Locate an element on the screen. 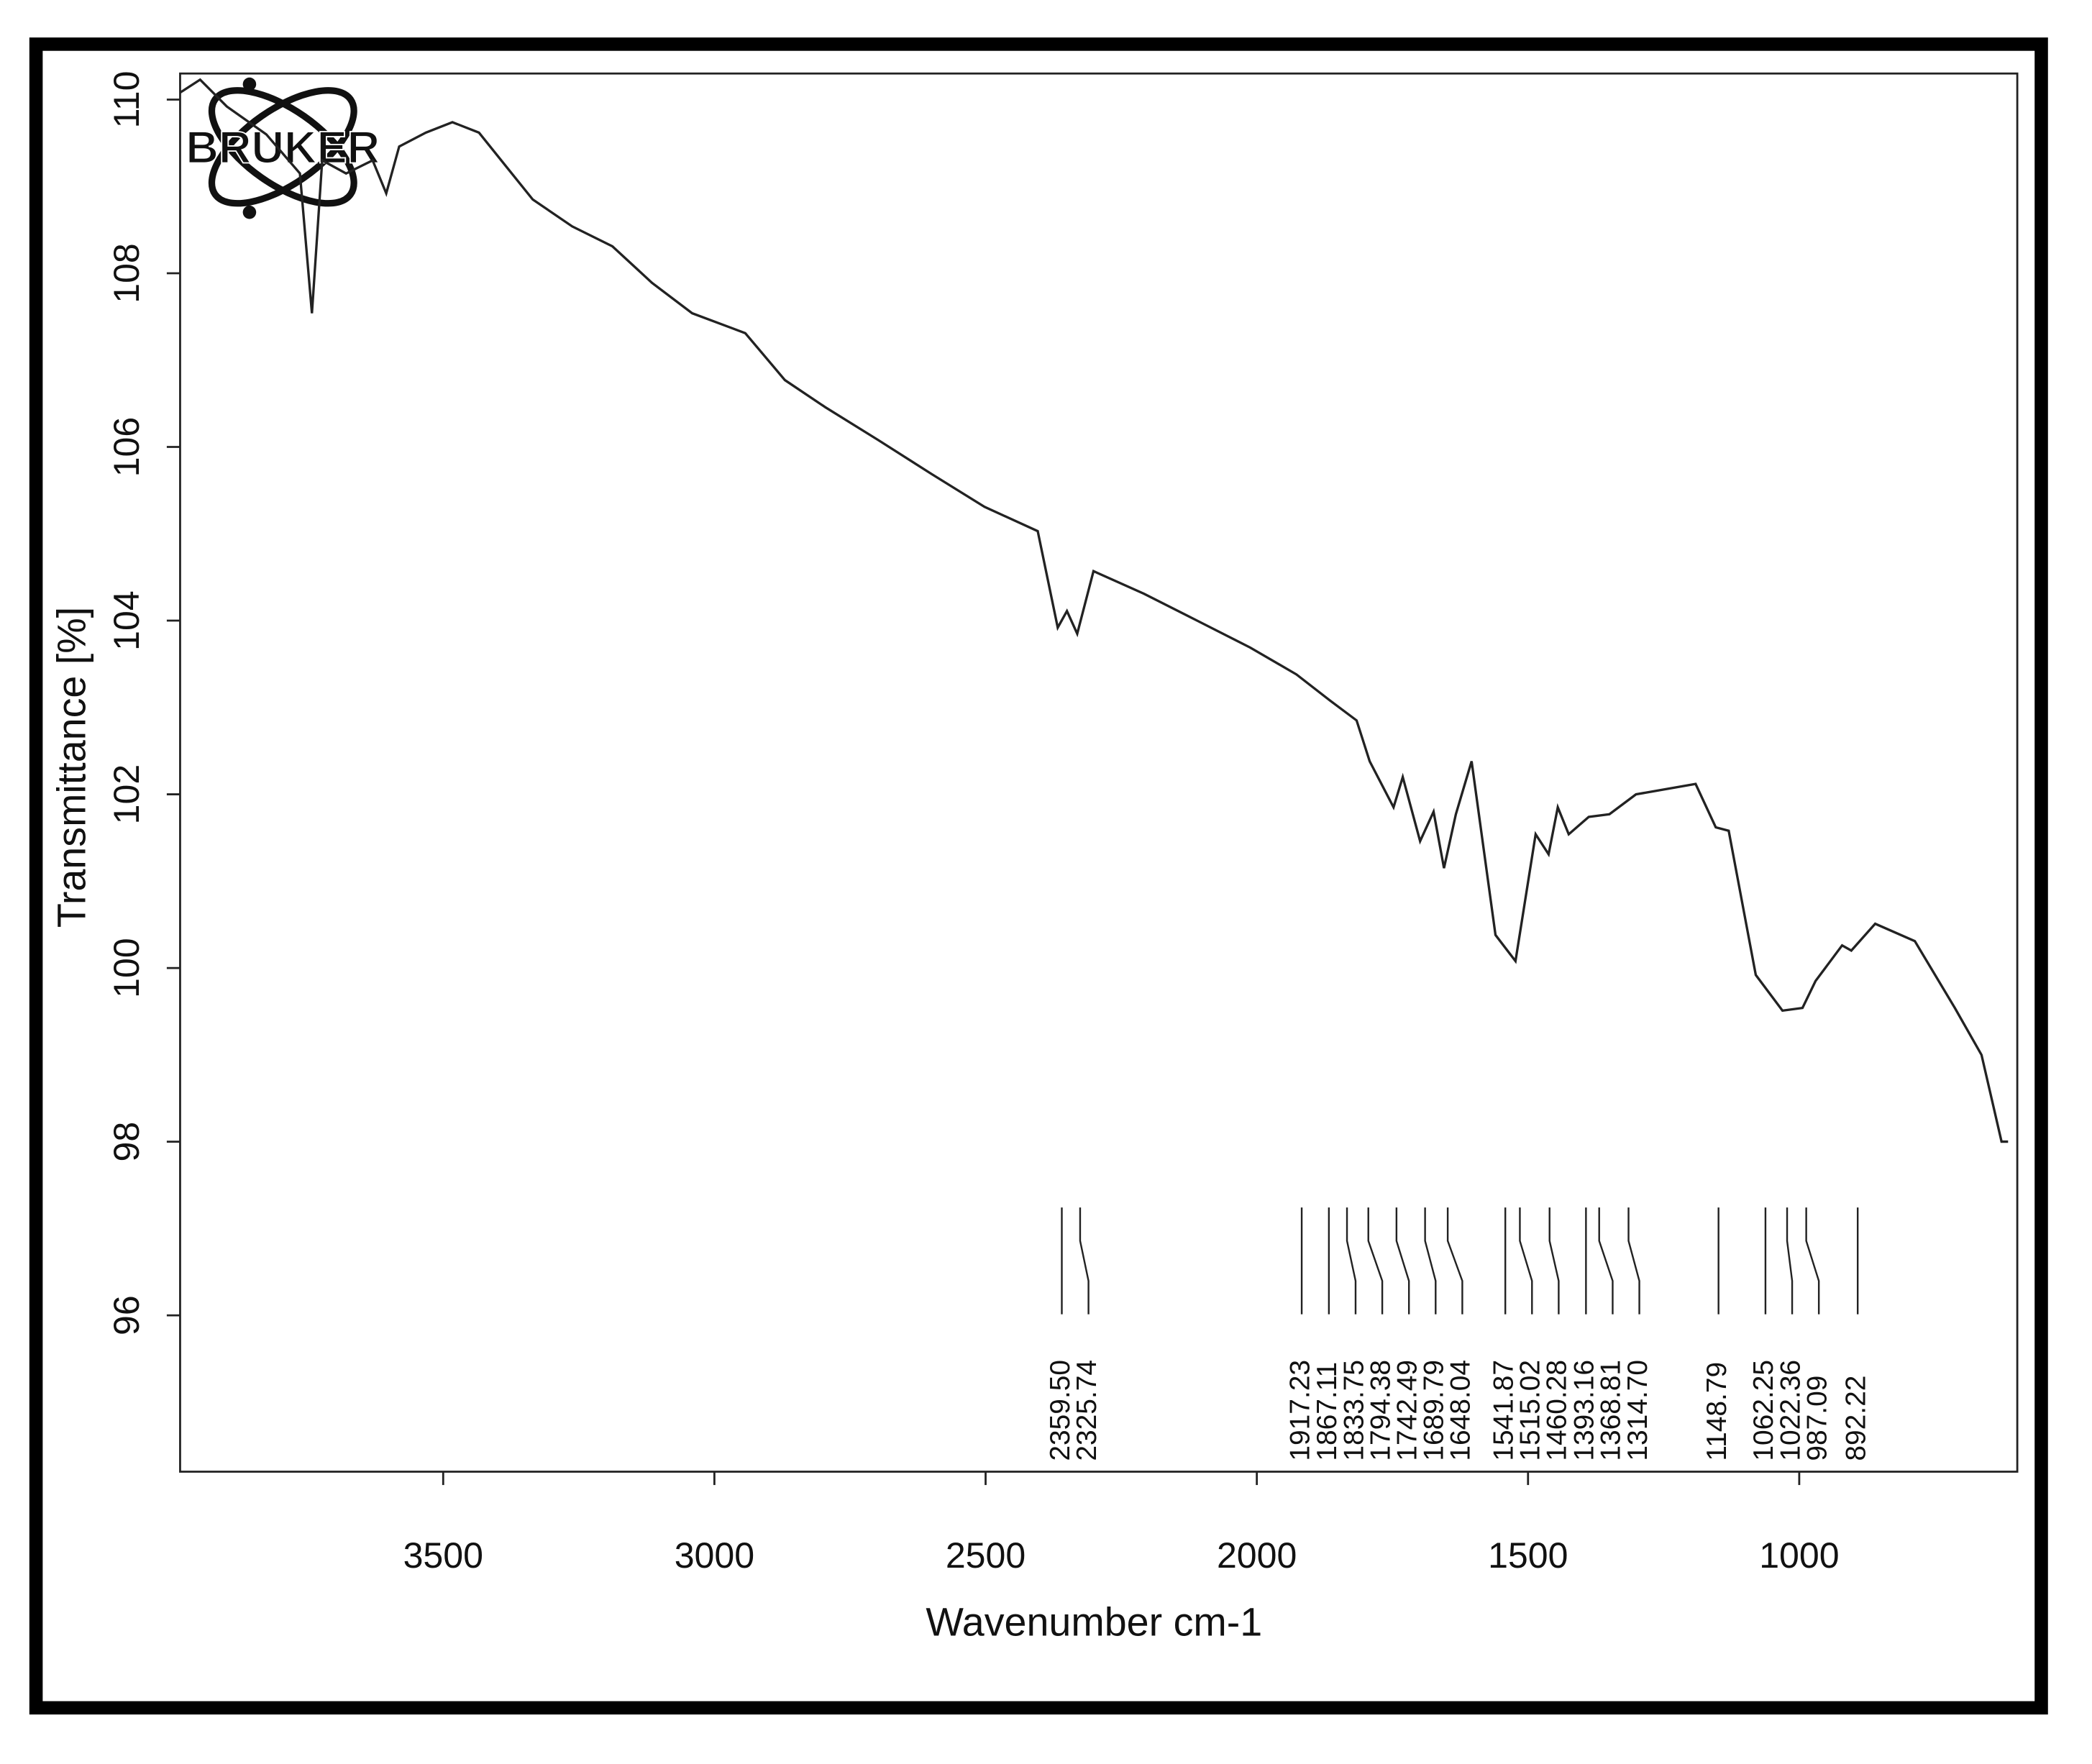 This screenshot has height=1764, width=2092. logo: BRUKER is located at coordinates (282, 148).